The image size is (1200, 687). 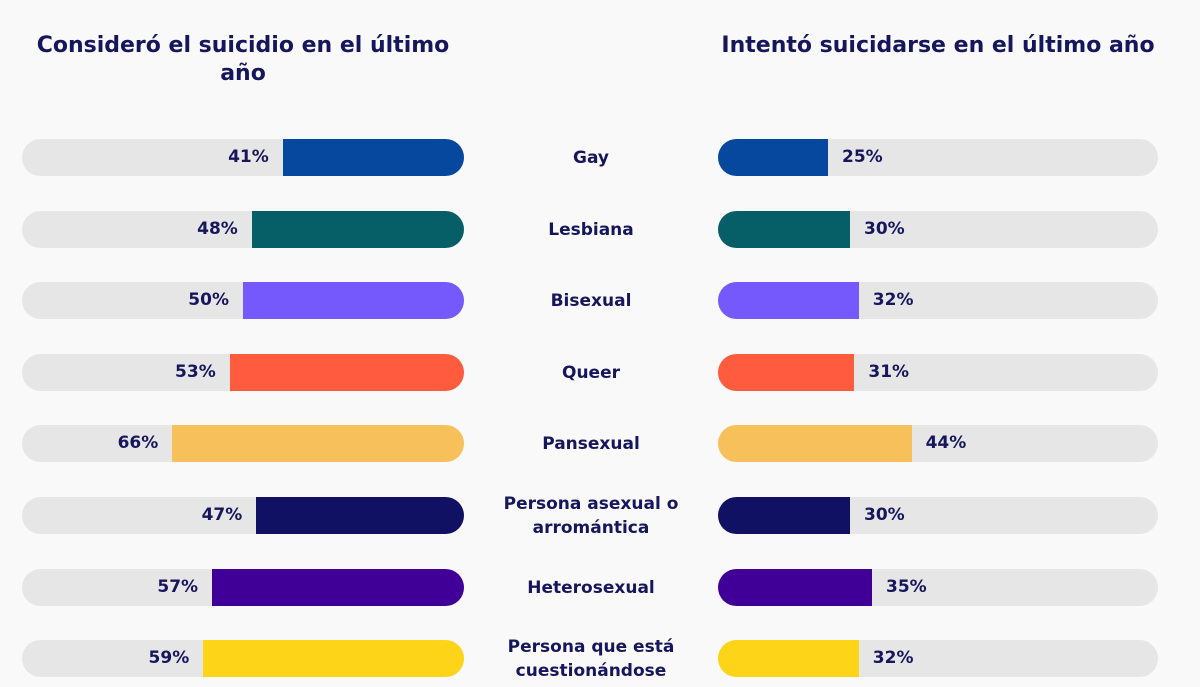 What do you see at coordinates (591, 443) in the screenshot?
I see `category-label: Pansexual` at bounding box center [591, 443].